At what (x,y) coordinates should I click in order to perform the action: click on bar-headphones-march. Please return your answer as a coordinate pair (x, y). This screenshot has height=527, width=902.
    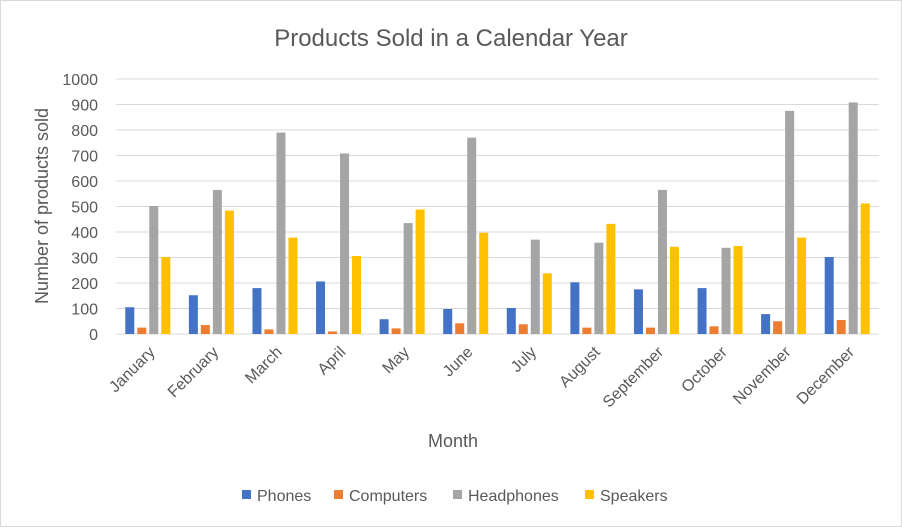
    Looking at the image, I should click on (281, 233).